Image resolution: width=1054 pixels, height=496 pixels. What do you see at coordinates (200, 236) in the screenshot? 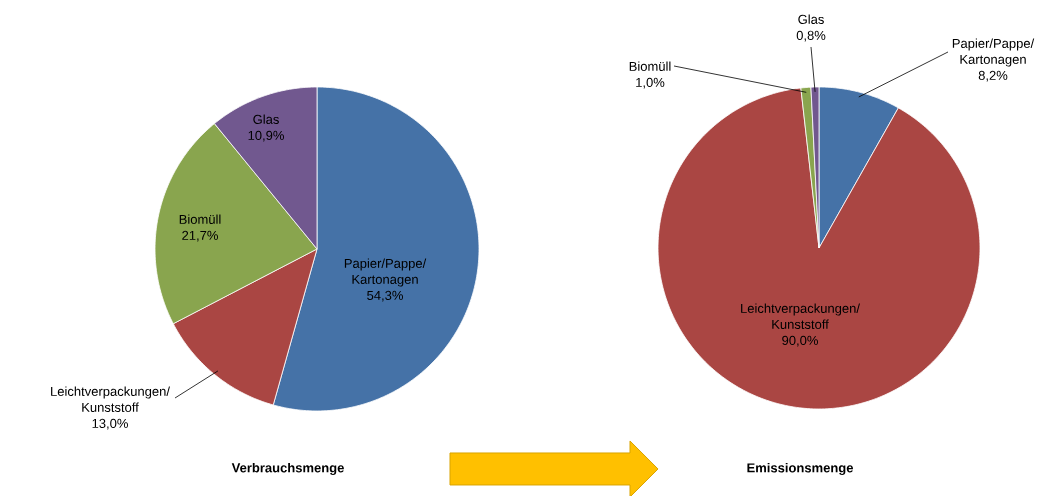
I see `data-label: 21,7%` at bounding box center [200, 236].